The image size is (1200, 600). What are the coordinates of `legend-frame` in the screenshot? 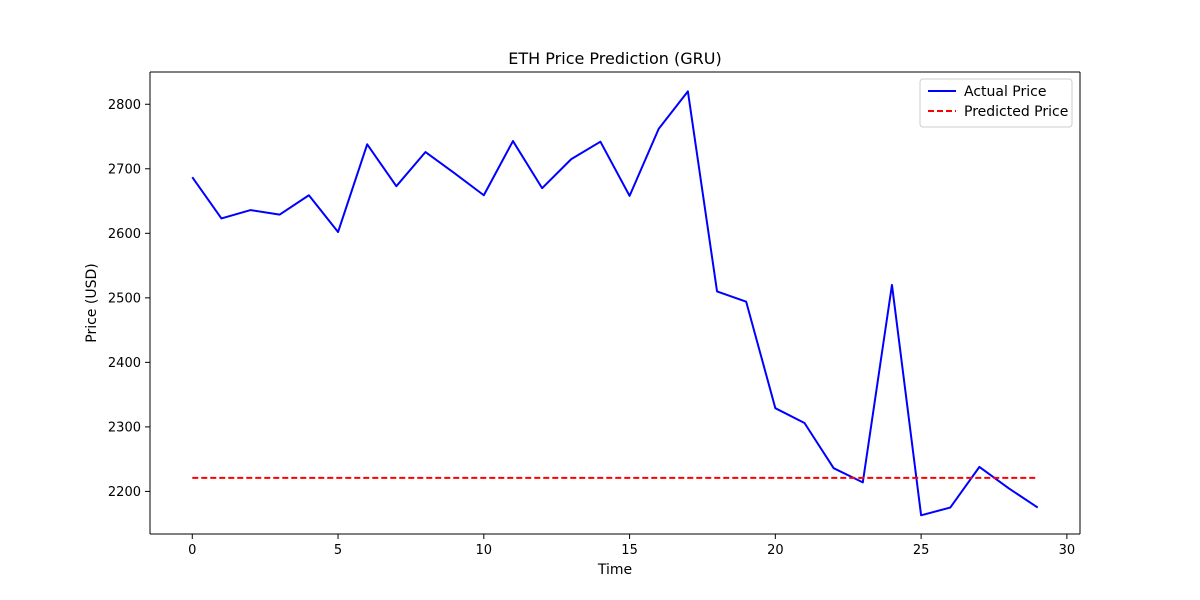 It's located at (996, 103).